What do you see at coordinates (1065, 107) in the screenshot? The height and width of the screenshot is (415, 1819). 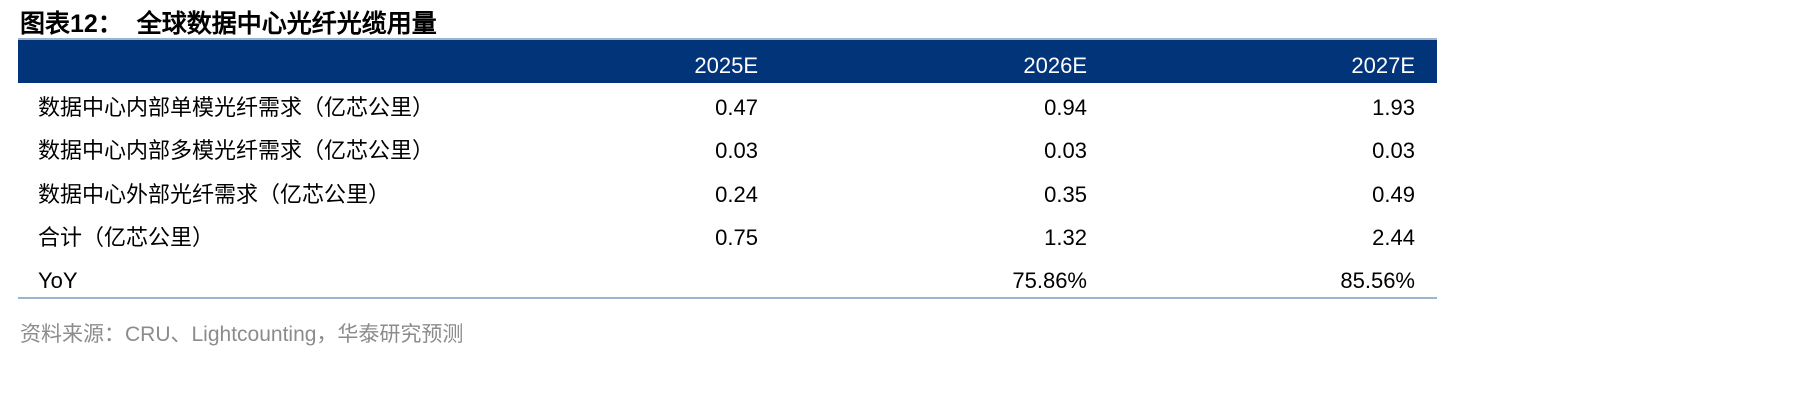 I see `table-cell: 0.94` at bounding box center [1065, 107].